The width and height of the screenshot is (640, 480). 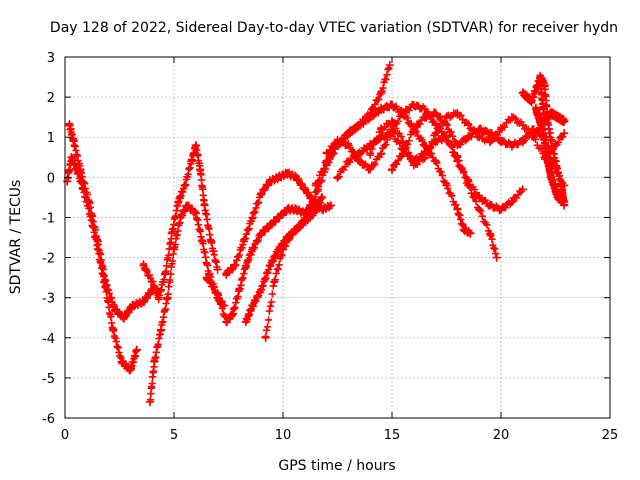 What do you see at coordinates (174, 435) in the screenshot?
I see `x-tick-label: 5` at bounding box center [174, 435].